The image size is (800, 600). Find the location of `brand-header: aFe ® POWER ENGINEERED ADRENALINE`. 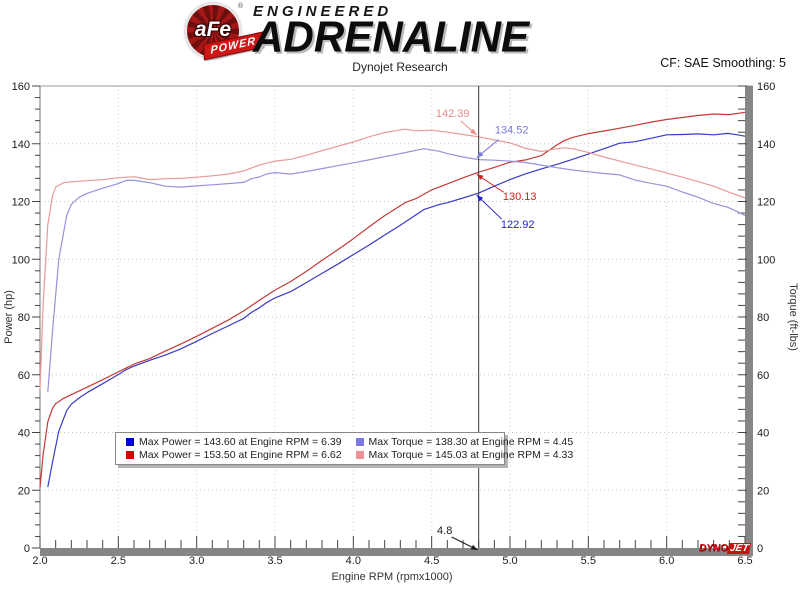

brand-header: aFe ® POWER ENGINEERED ADRENALINE is located at coordinates (356, 31).